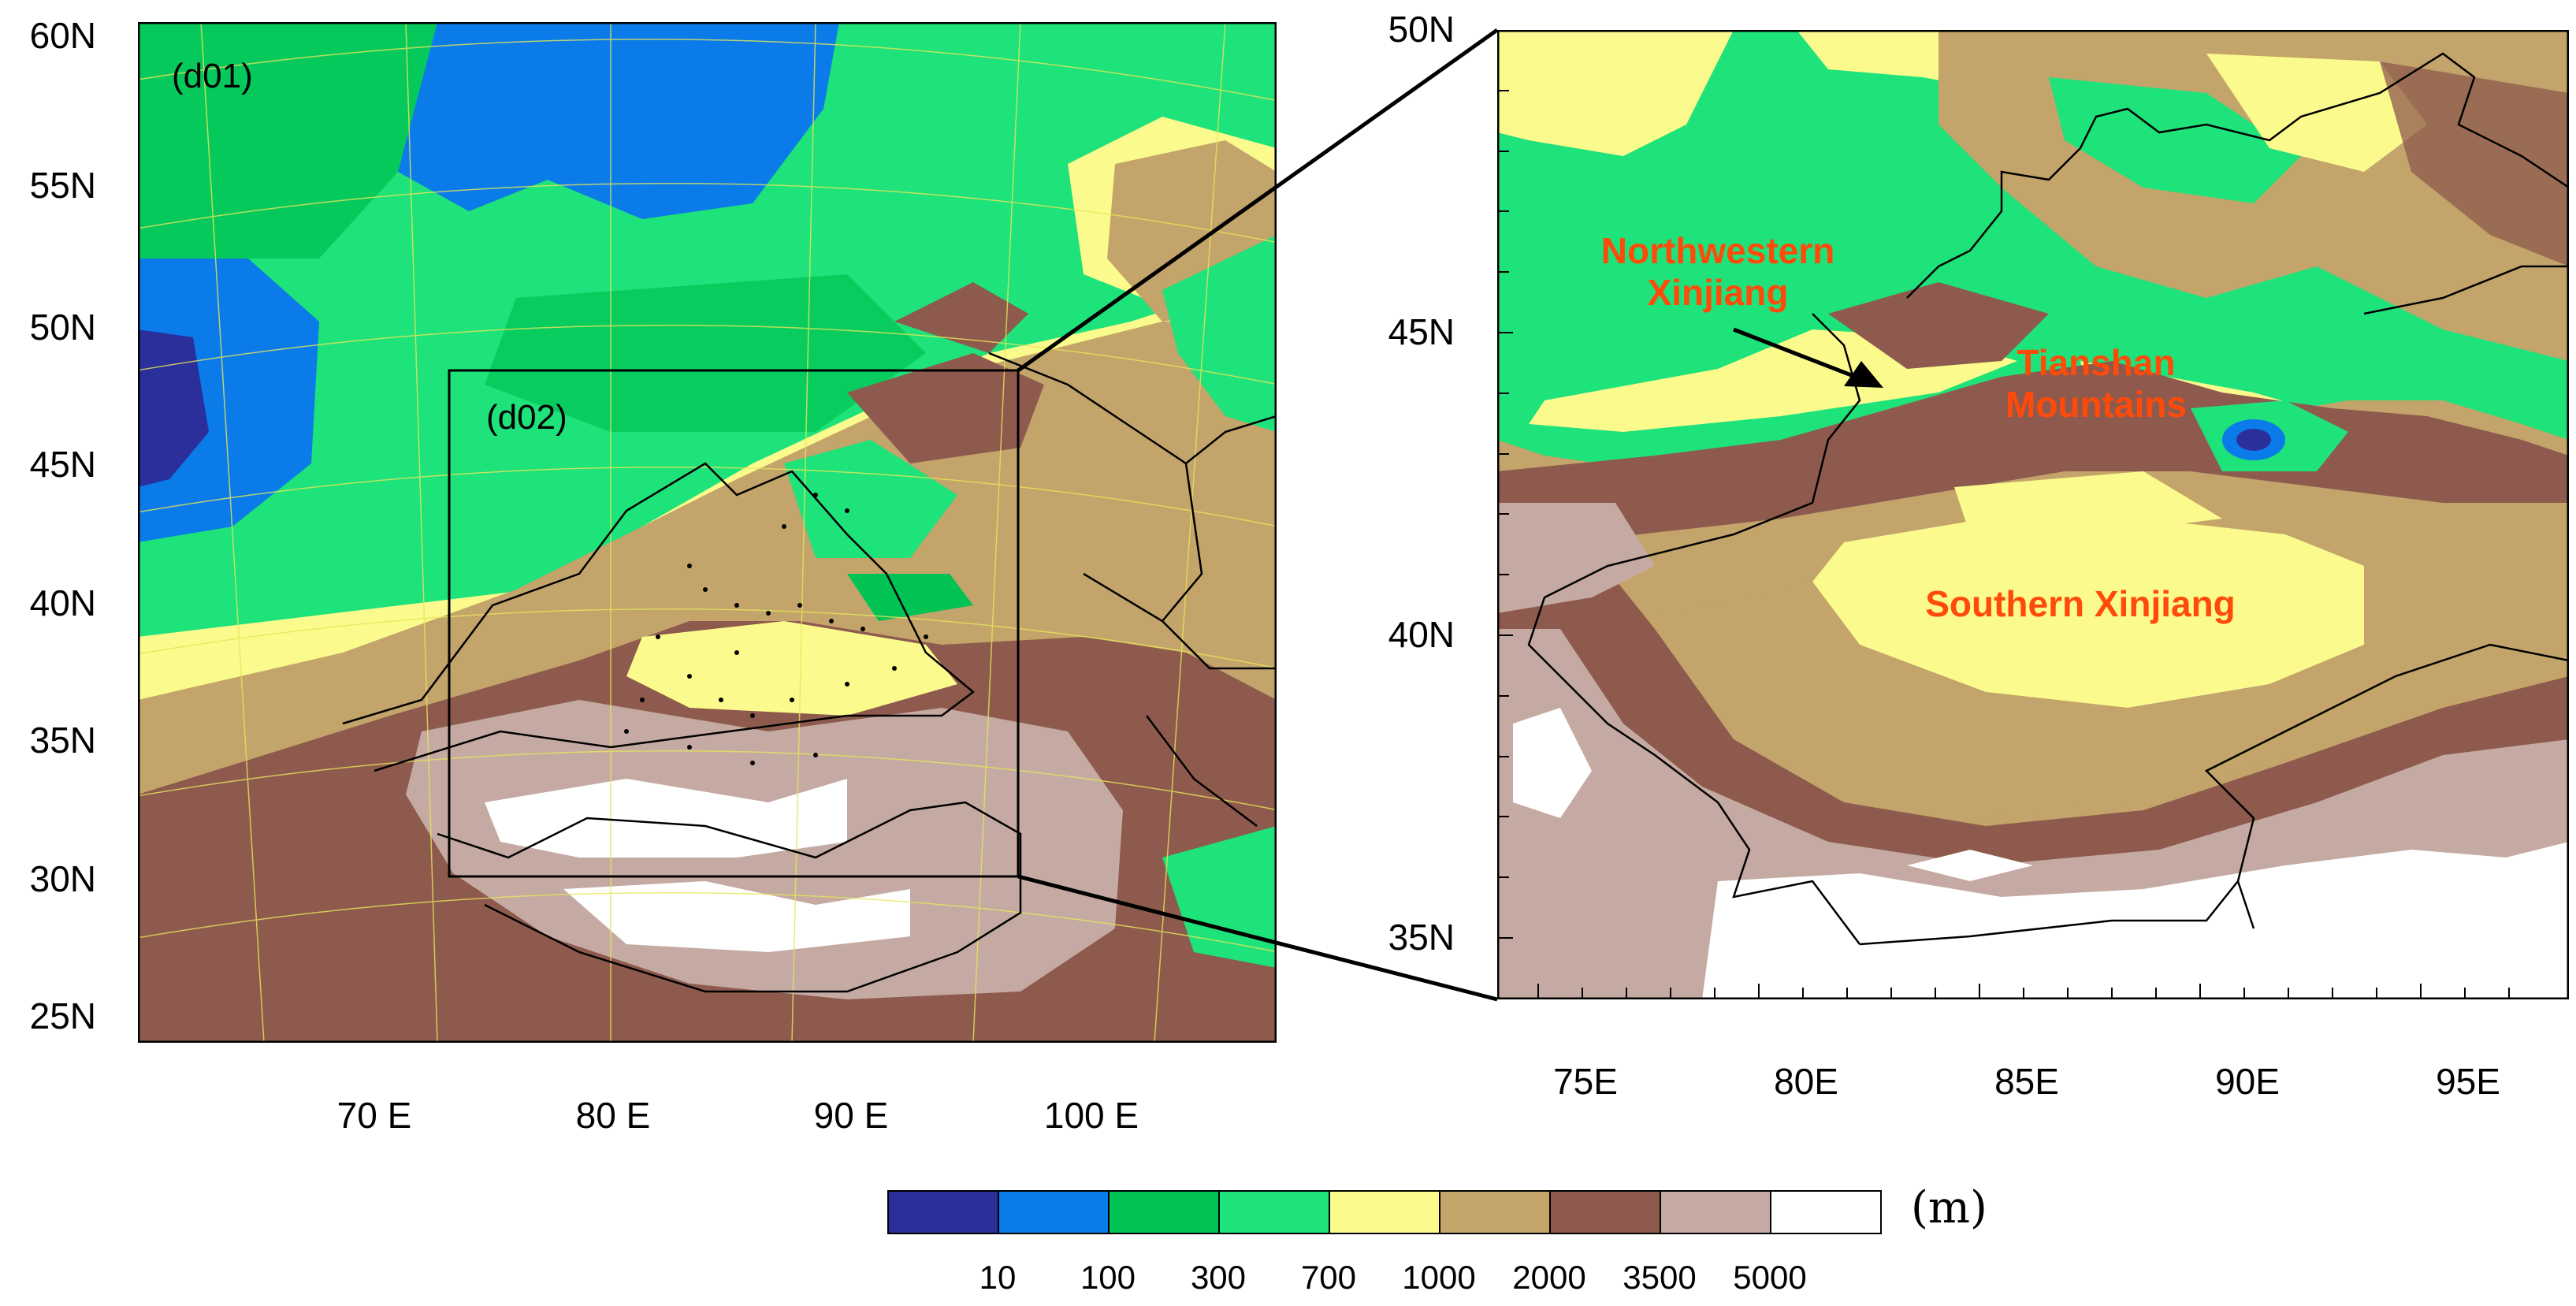 The height and width of the screenshot is (1306, 2576). I want to click on legend-tick-5000: 5000, so click(1770, 1277).